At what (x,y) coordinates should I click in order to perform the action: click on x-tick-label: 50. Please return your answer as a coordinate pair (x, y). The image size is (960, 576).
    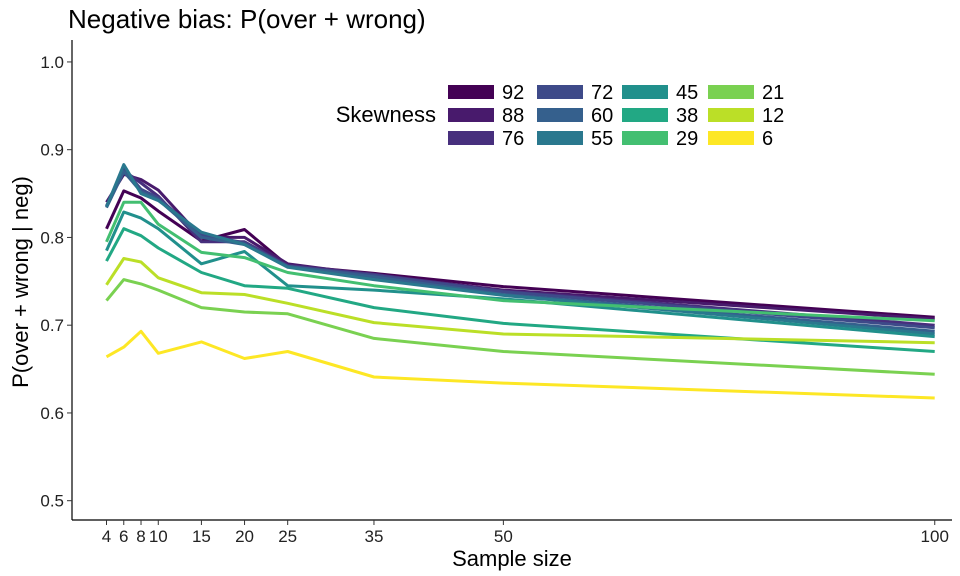
    Looking at the image, I should click on (503, 536).